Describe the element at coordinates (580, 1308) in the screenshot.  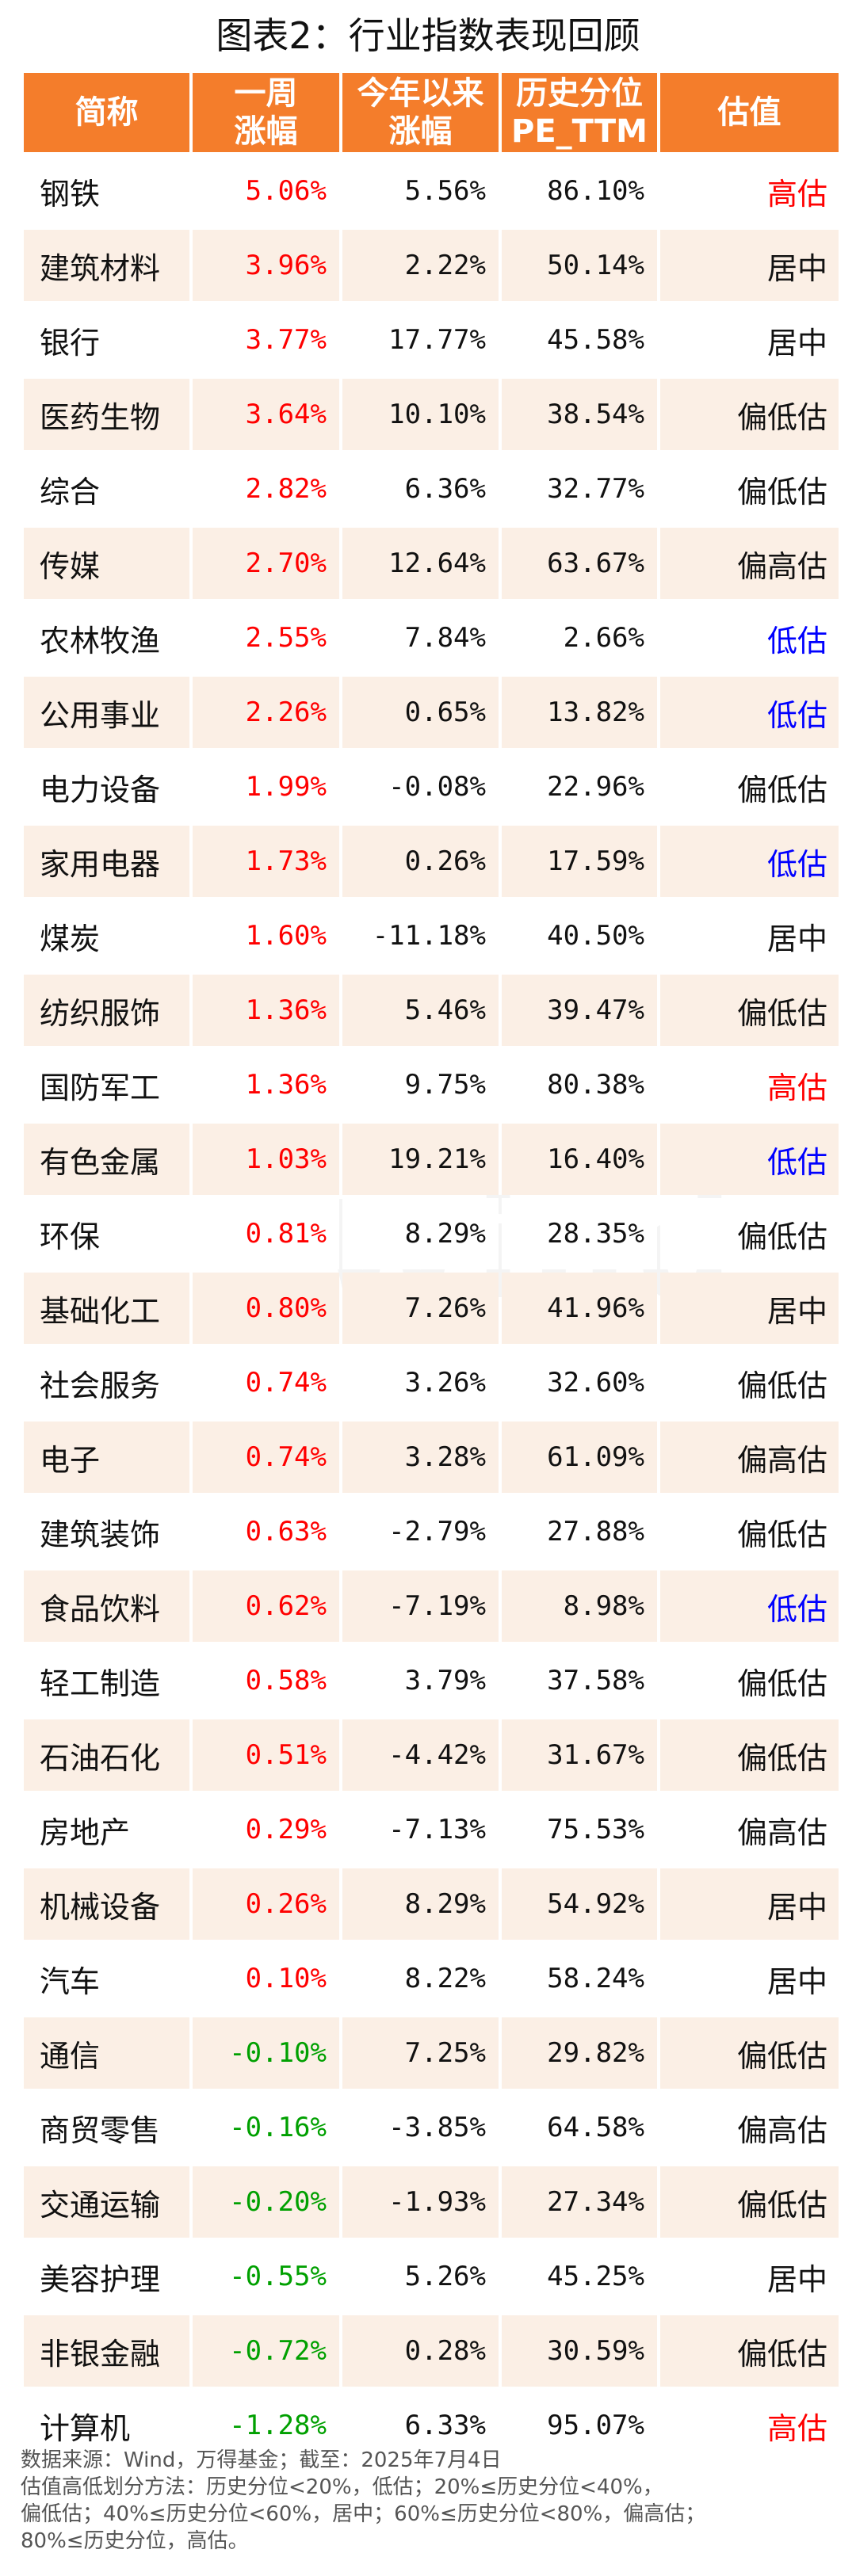
I see `pe-percentile-cell: 41.96%` at that location.